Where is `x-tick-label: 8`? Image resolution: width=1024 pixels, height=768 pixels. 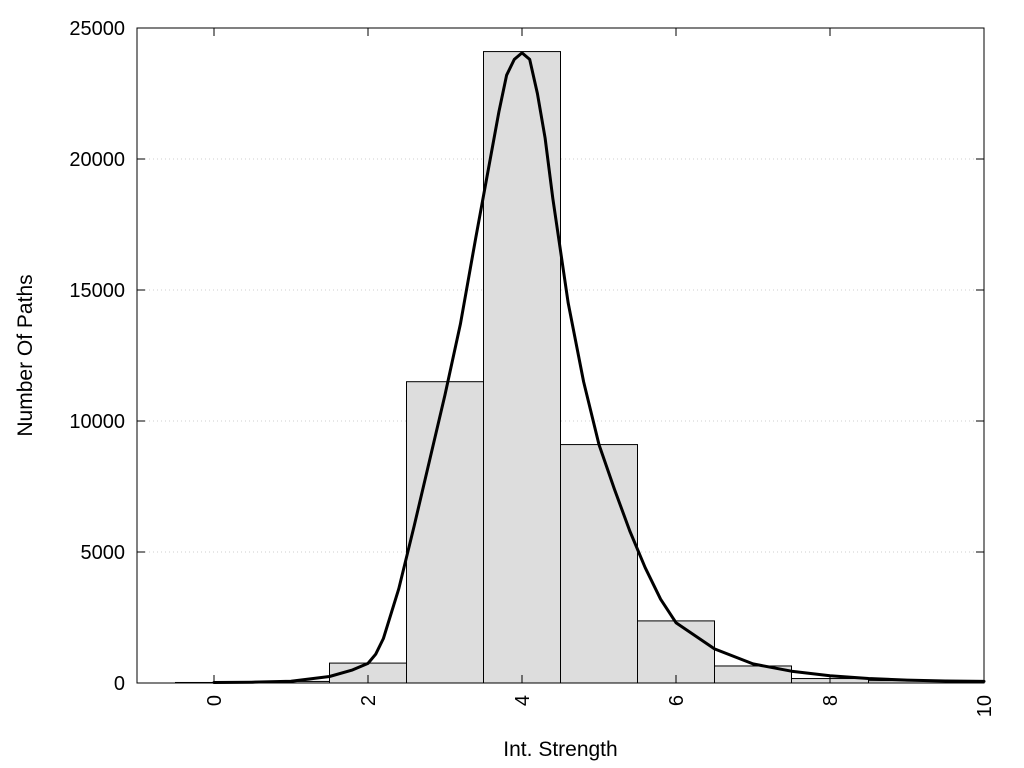 x-tick-label: 8 is located at coordinates (831, 700).